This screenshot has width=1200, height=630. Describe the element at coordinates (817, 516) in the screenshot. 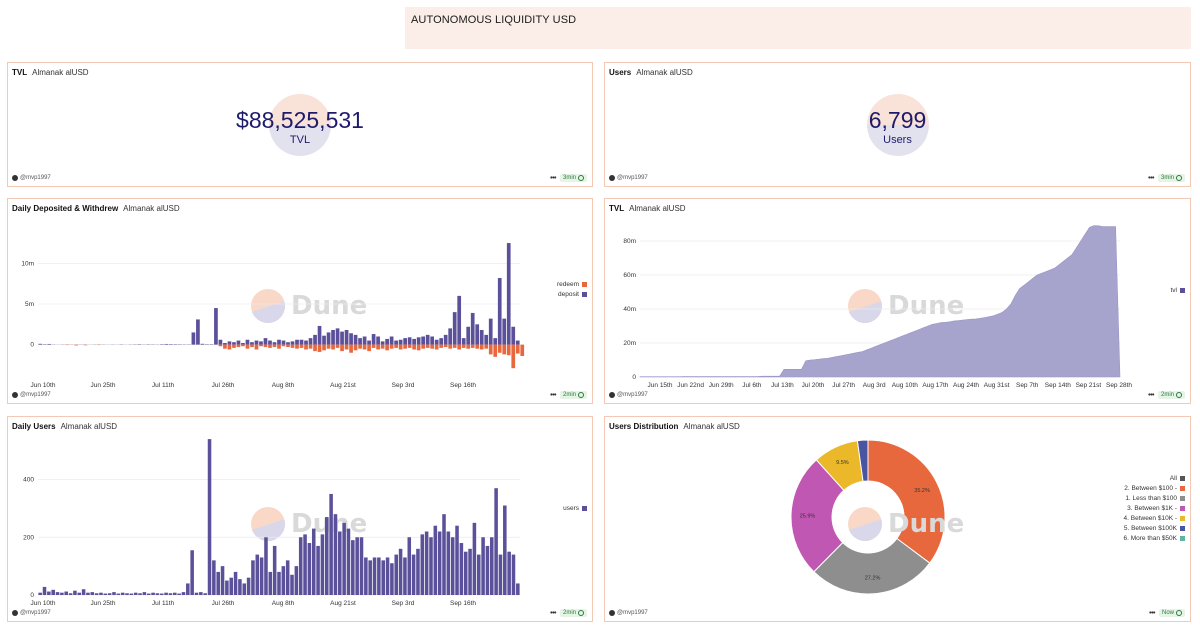

I see `pie-slice` at that location.